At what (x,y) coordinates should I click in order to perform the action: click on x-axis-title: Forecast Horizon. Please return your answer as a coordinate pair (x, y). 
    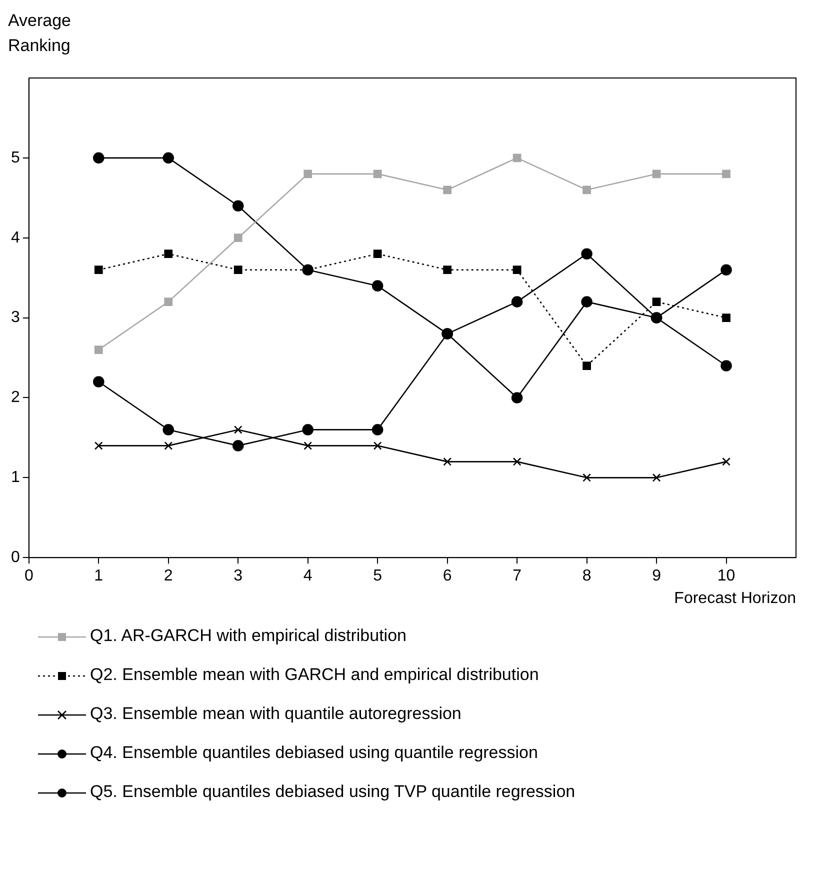
    Looking at the image, I should click on (735, 598).